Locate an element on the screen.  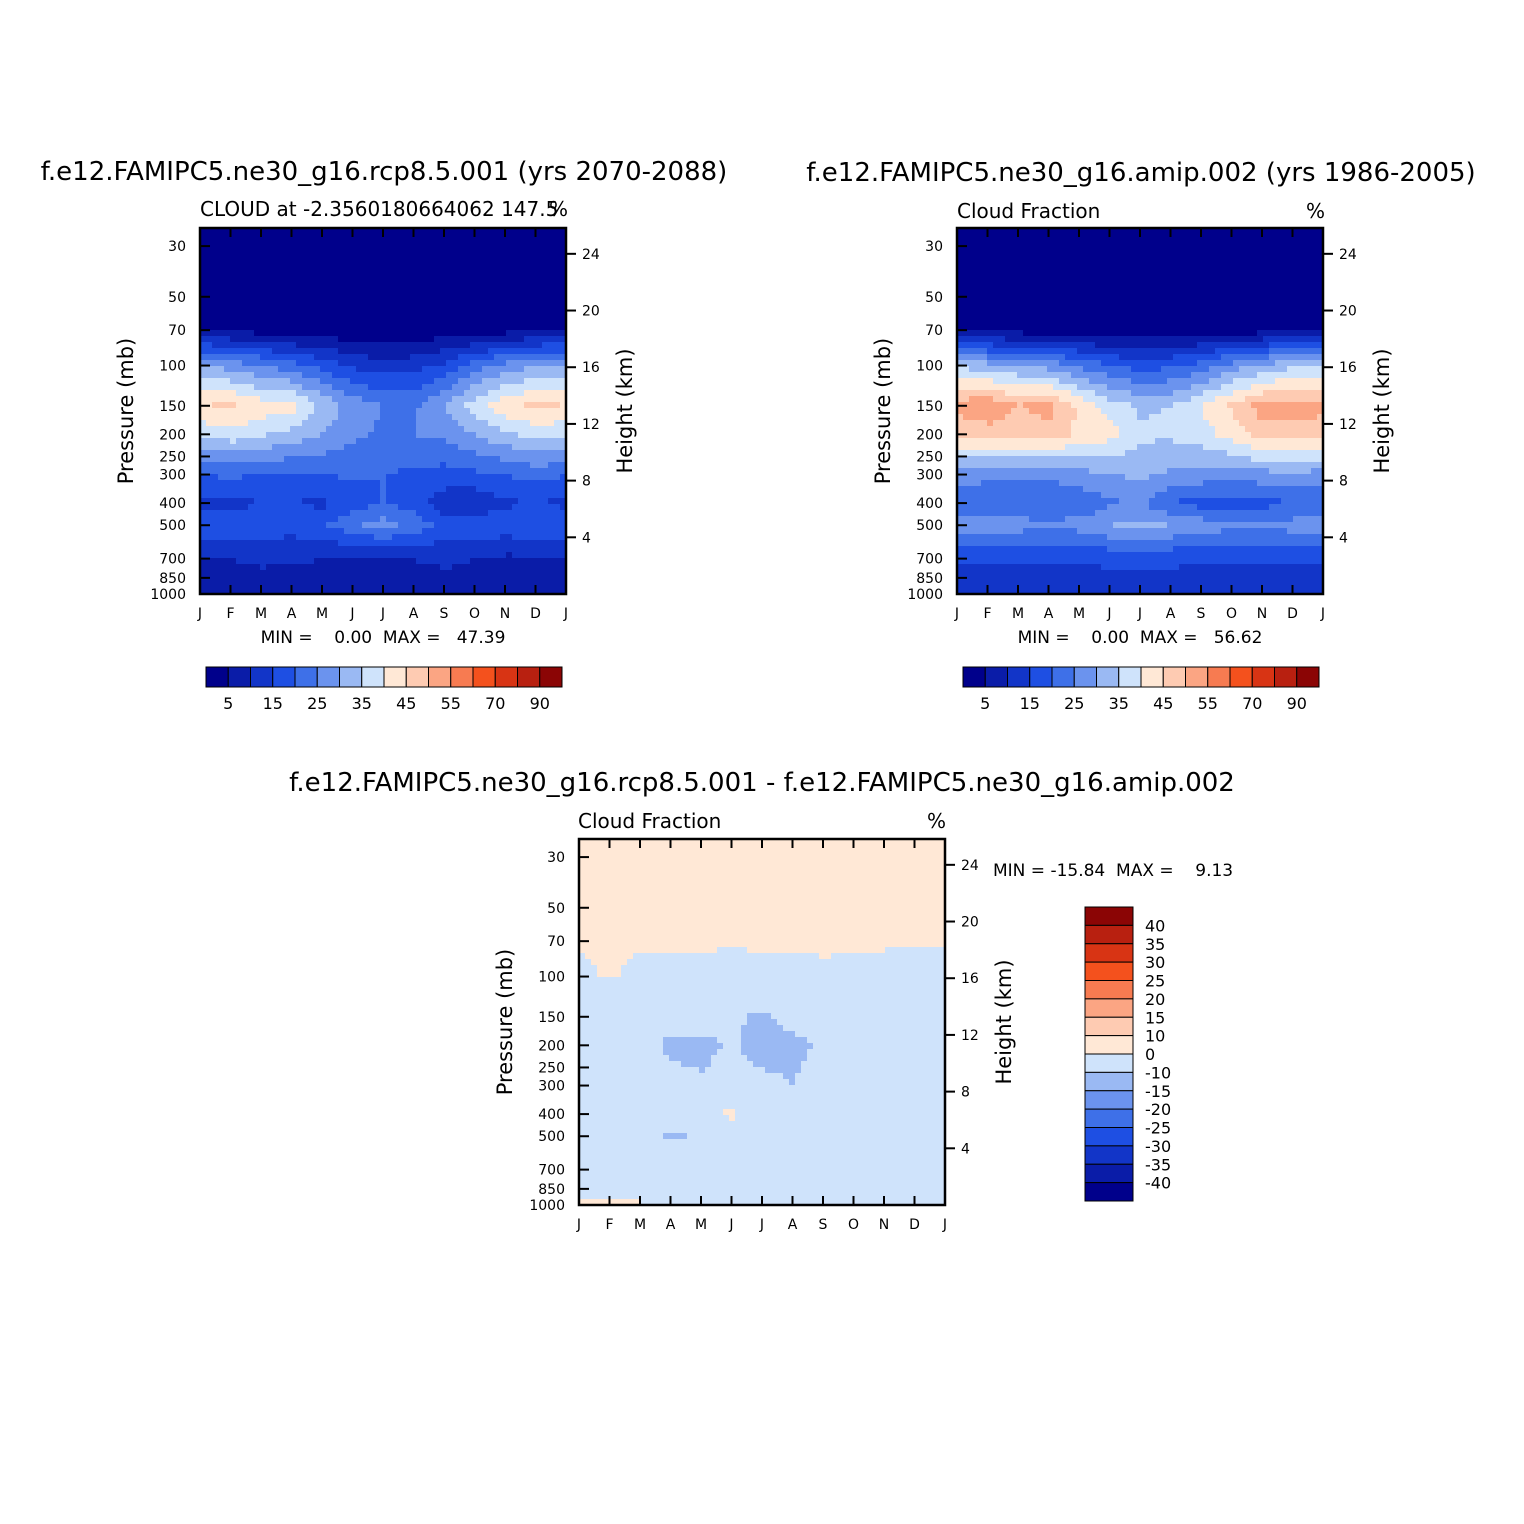
x-tick-label: J is located at coordinates (199, 614).